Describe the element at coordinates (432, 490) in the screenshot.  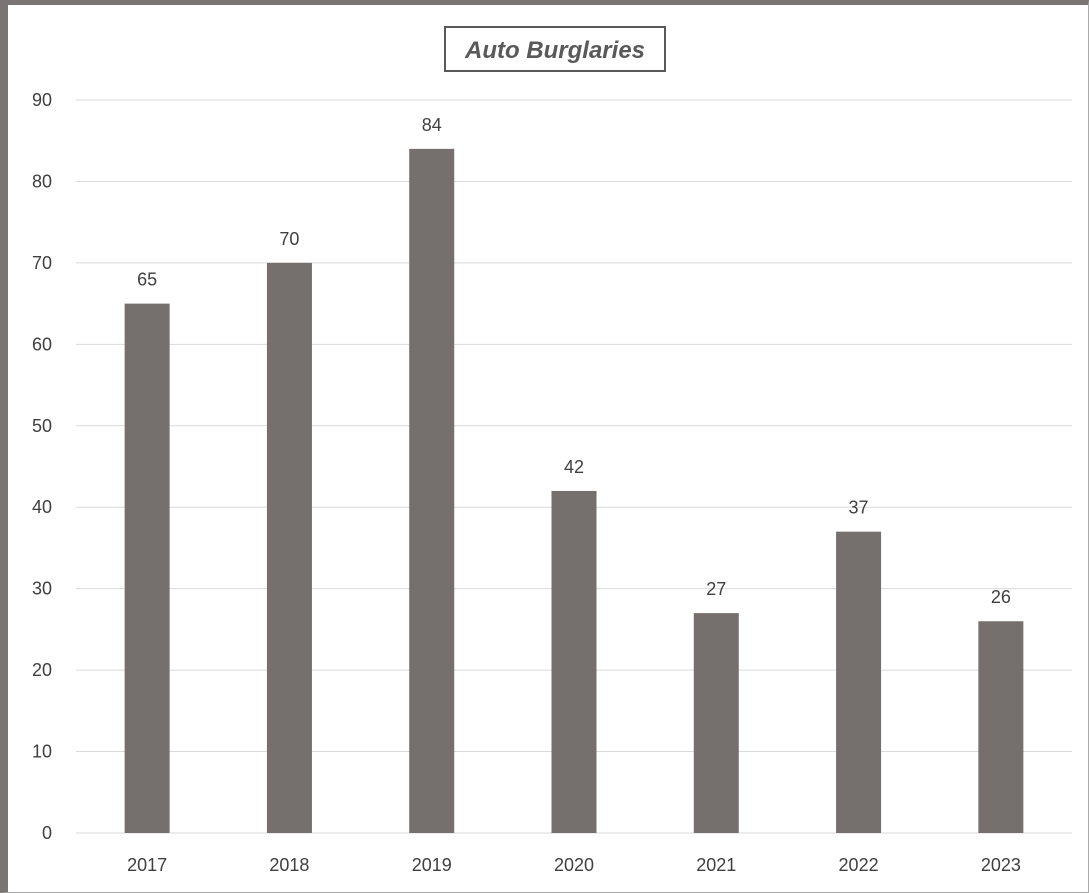
I see `bar-2019` at that location.